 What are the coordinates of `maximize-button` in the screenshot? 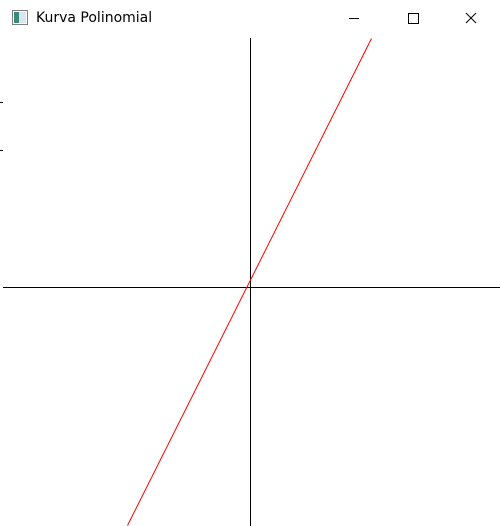 It's located at (413, 18).